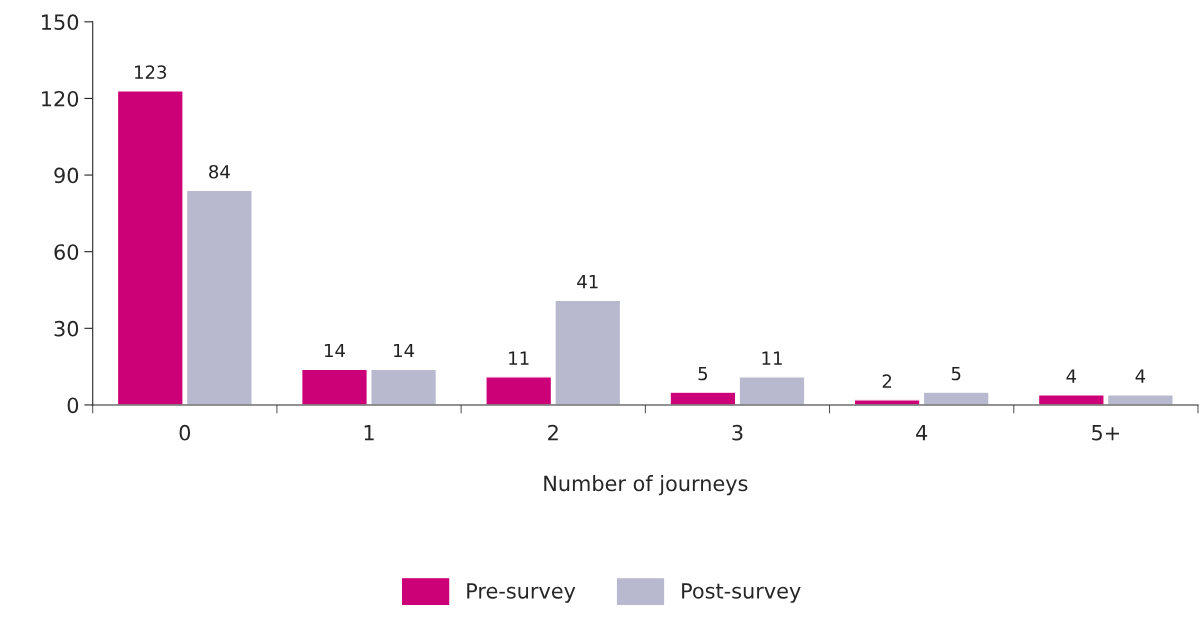 The height and width of the screenshot is (623, 1204). I want to click on x-tick-label: 5+, so click(1106, 433).